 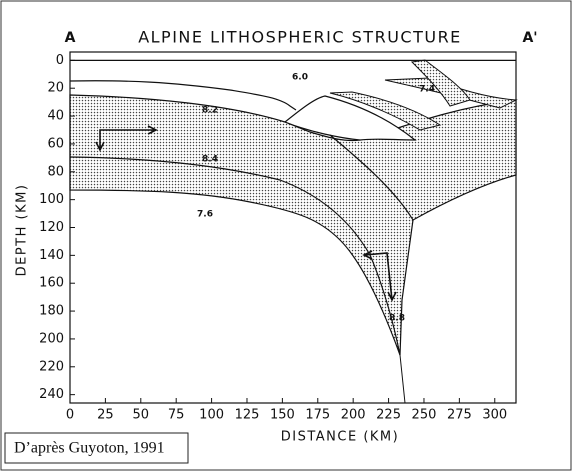 What do you see at coordinates (55, 171) in the screenshot?
I see `y-tick-label: 80` at bounding box center [55, 171].